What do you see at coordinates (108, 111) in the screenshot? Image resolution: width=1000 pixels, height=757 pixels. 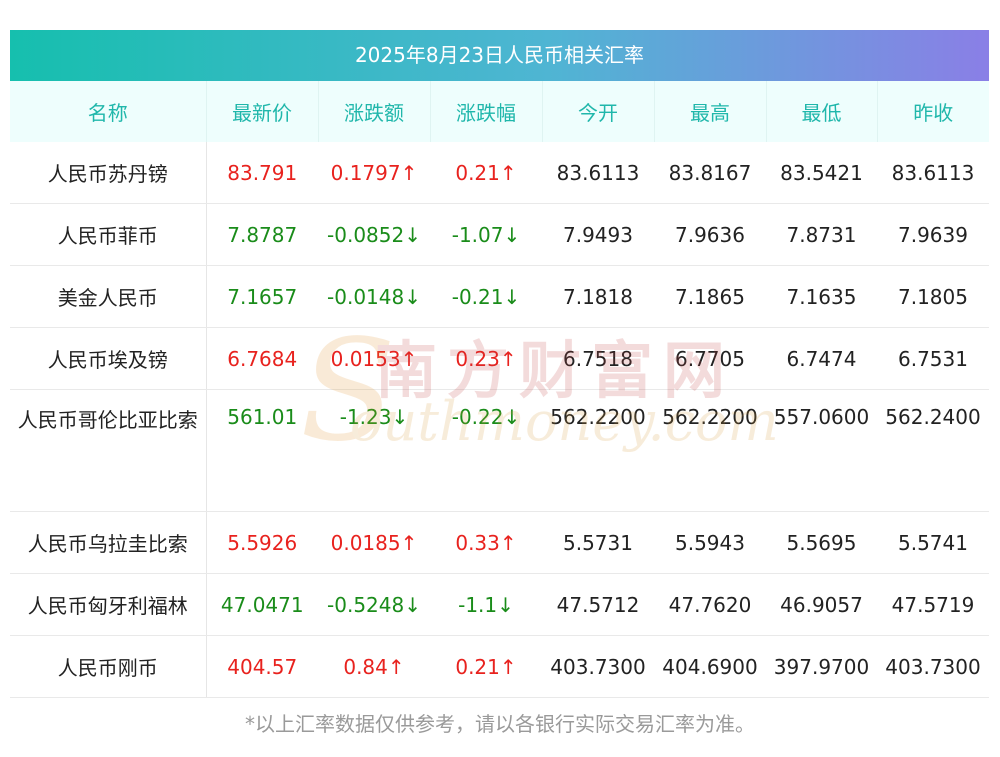 I see `col-header-name: 名称` at bounding box center [108, 111].